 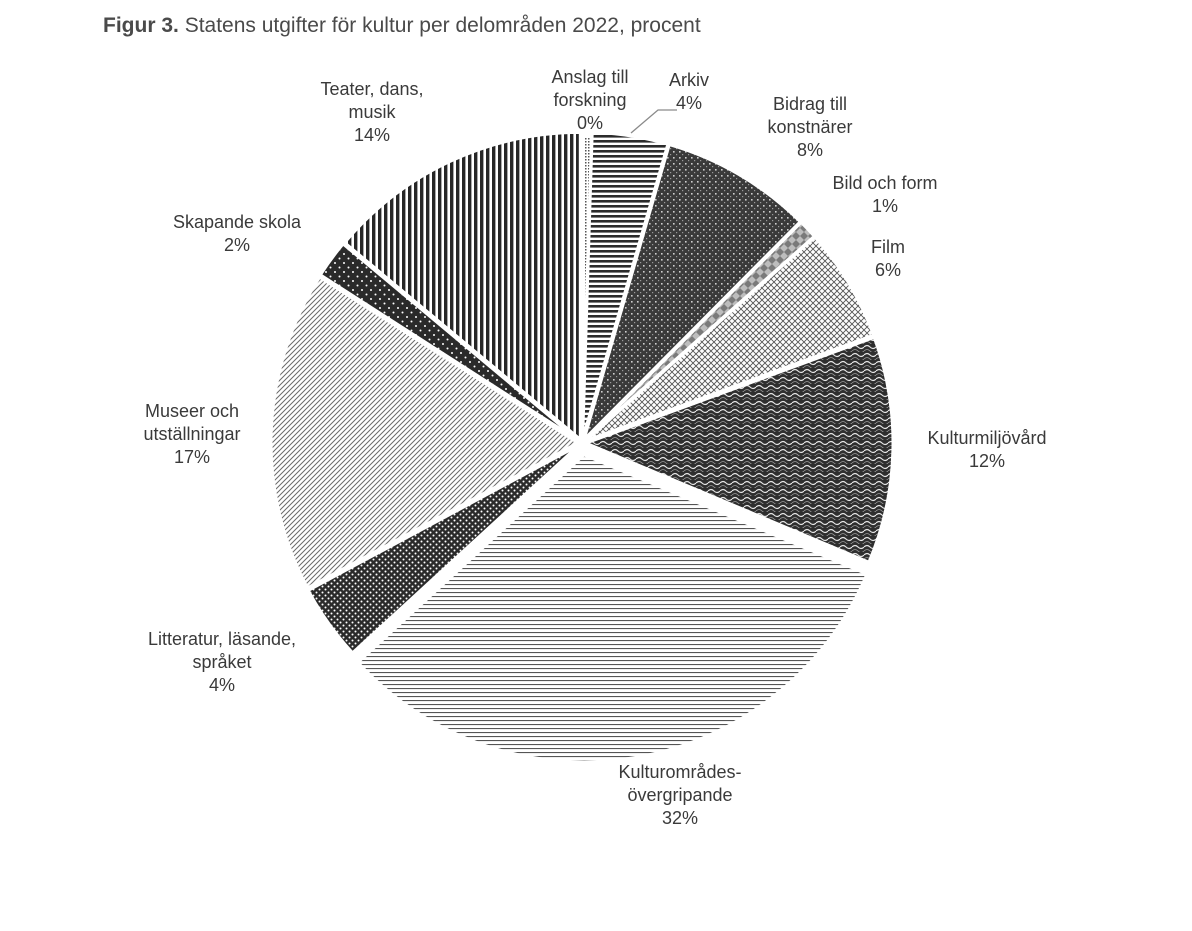 What do you see at coordinates (884, 194) in the screenshot?
I see `pie-label-bild-och-form: Bild och form 1%` at bounding box center [884, 194].